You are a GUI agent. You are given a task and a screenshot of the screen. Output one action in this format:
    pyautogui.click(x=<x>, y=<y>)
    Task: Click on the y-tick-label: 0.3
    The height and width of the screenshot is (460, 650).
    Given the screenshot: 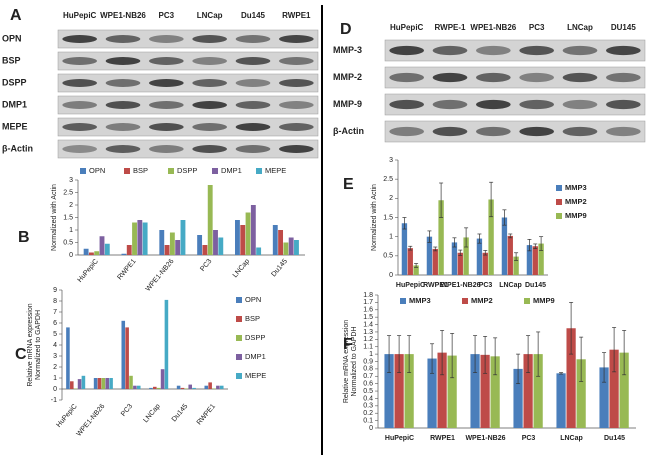 What is the action you would take?
    pyautogui.click(x=368, y=406)
    